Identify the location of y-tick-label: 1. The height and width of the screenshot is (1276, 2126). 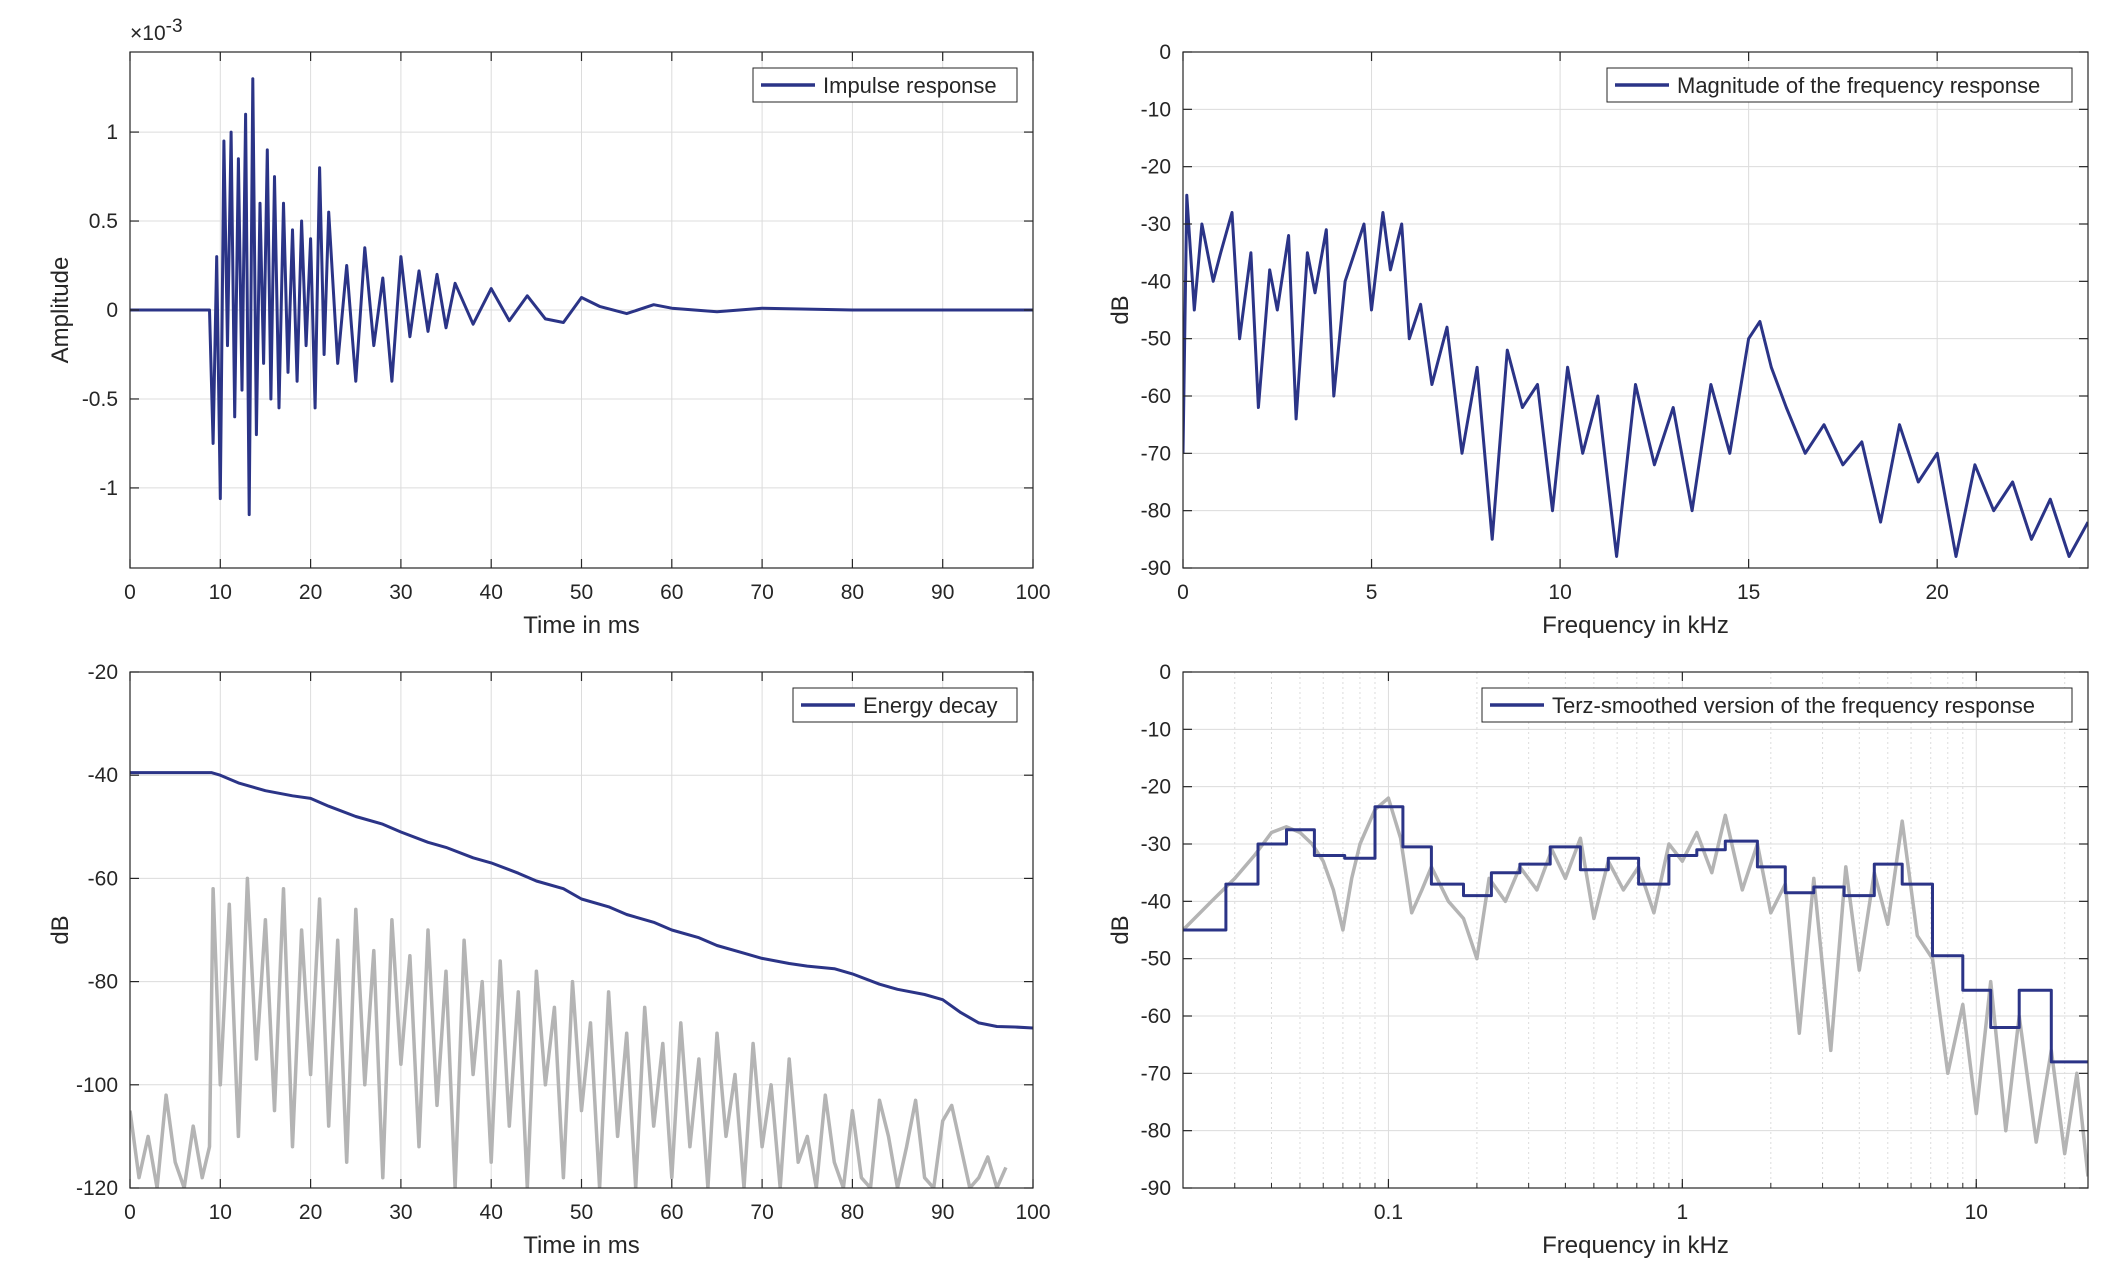
(112, 132).